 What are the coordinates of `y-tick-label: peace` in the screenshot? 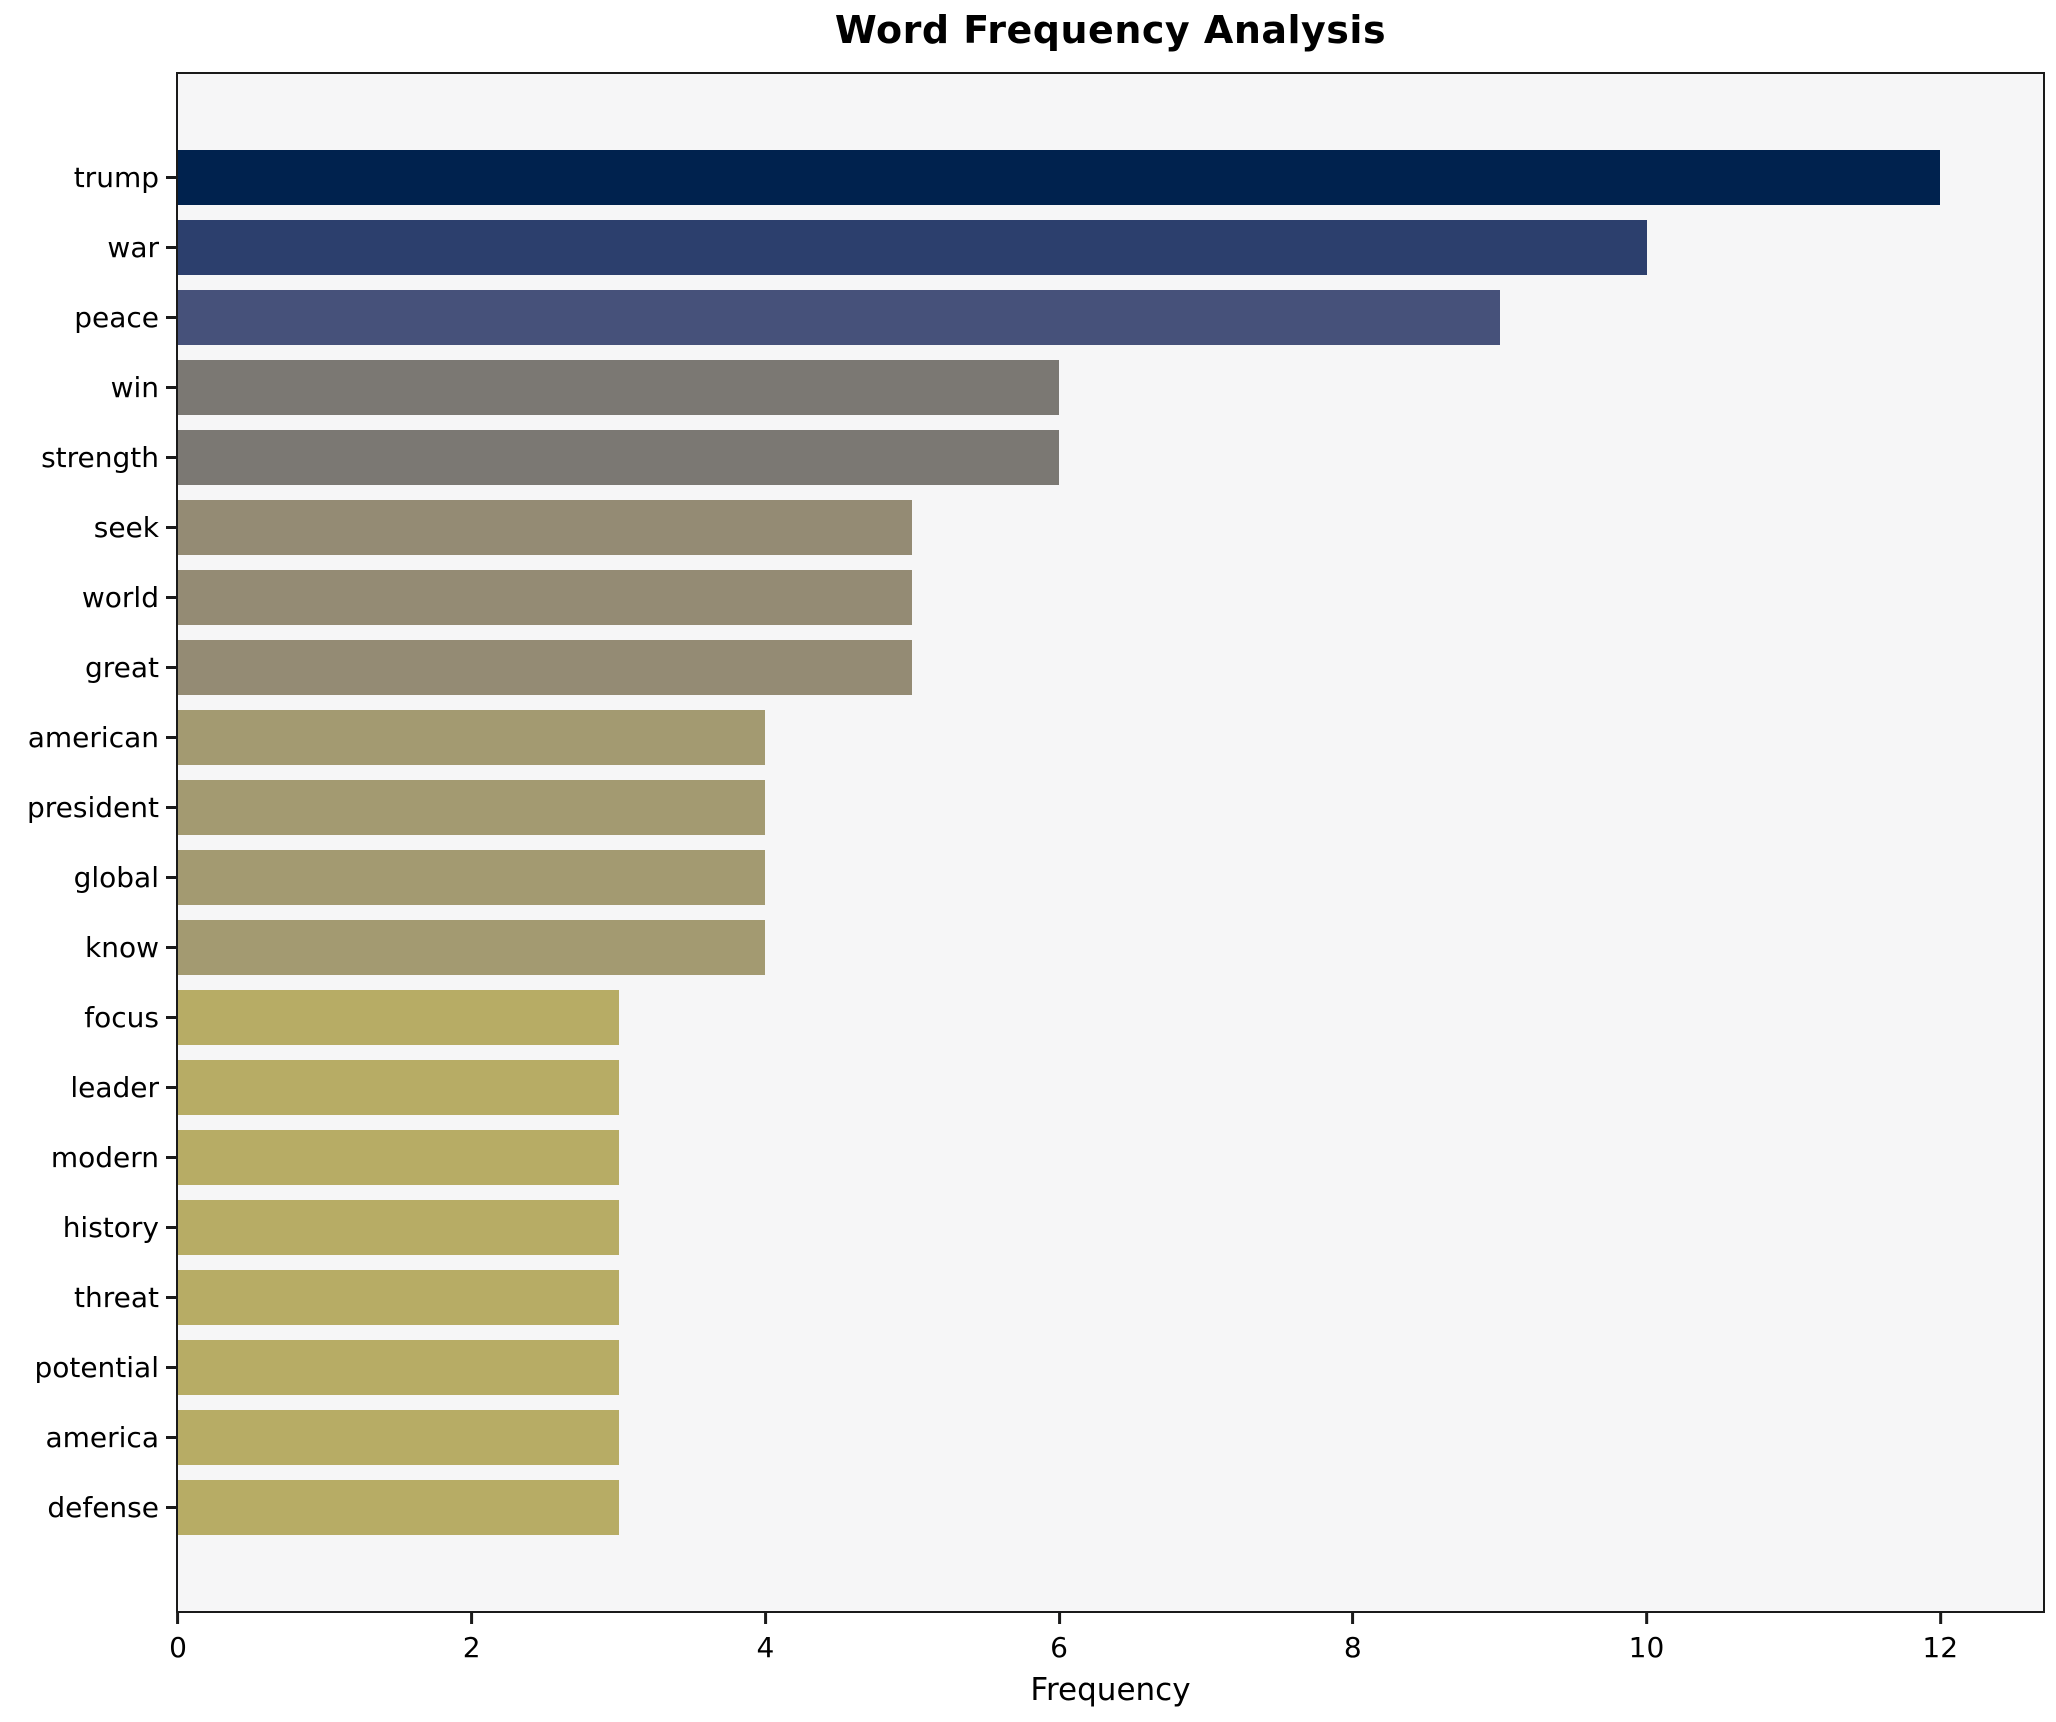 It's located at (116, 317).